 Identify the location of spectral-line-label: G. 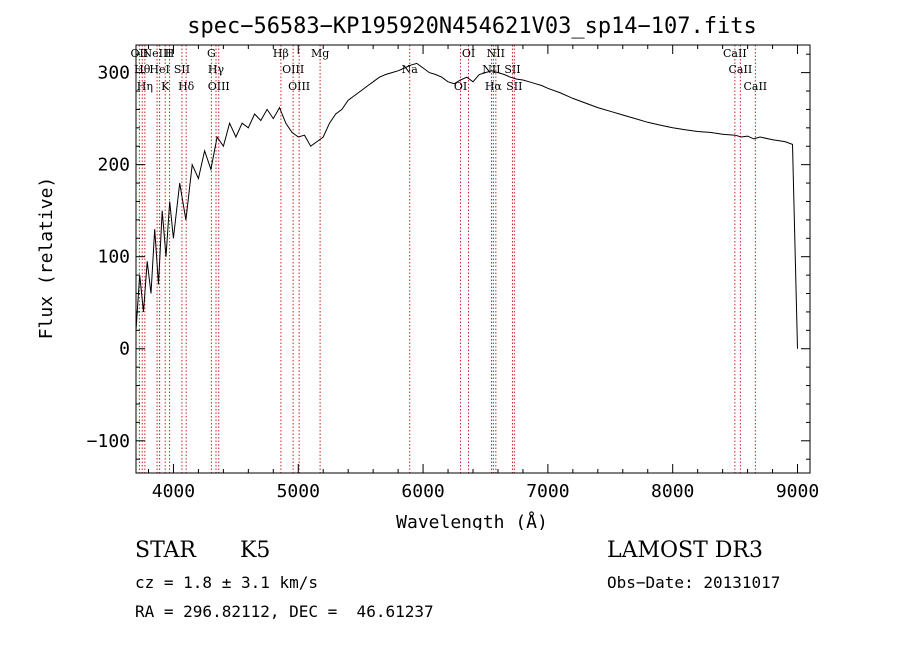
(211, 53).